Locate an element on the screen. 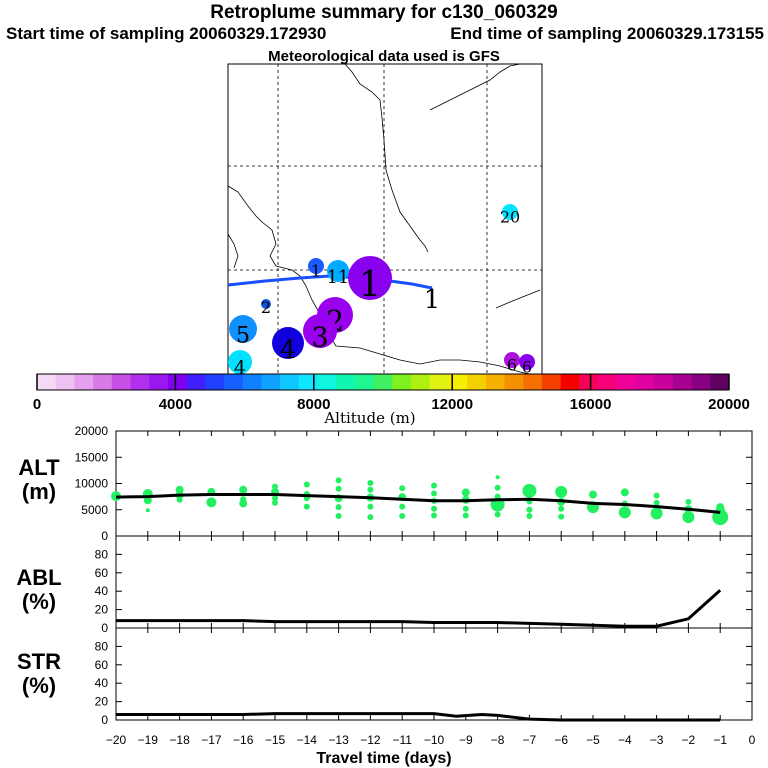 The height and width of the screenshot is (768, 768). x-tick-label: −9 is located at coordinates (466, 740).